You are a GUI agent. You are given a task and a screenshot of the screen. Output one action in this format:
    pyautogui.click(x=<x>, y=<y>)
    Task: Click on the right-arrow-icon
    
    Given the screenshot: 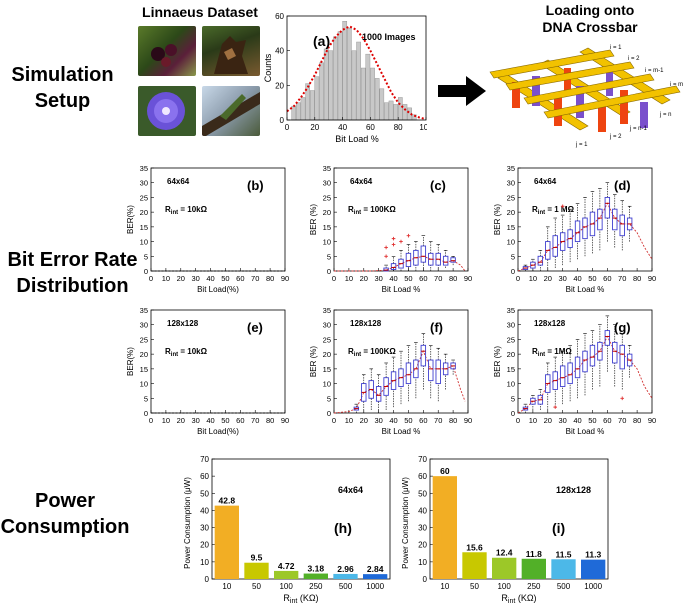 What is the action you would take?
    pyautogui.click(x=462, y=91)
    